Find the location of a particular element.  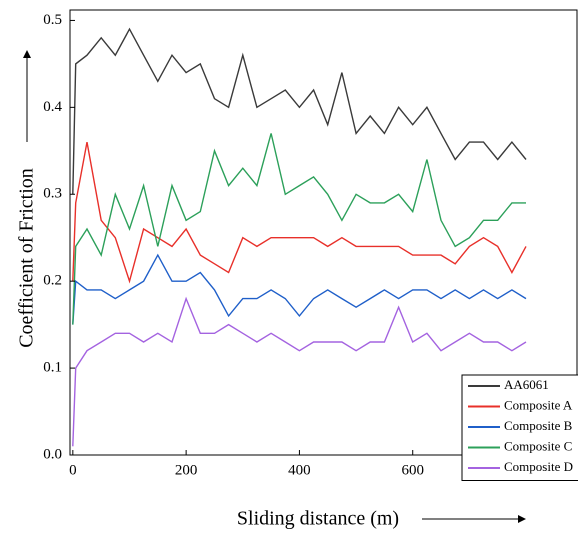

y-axis-title: Coefficient of Friction is located at coordinates (27, 258).